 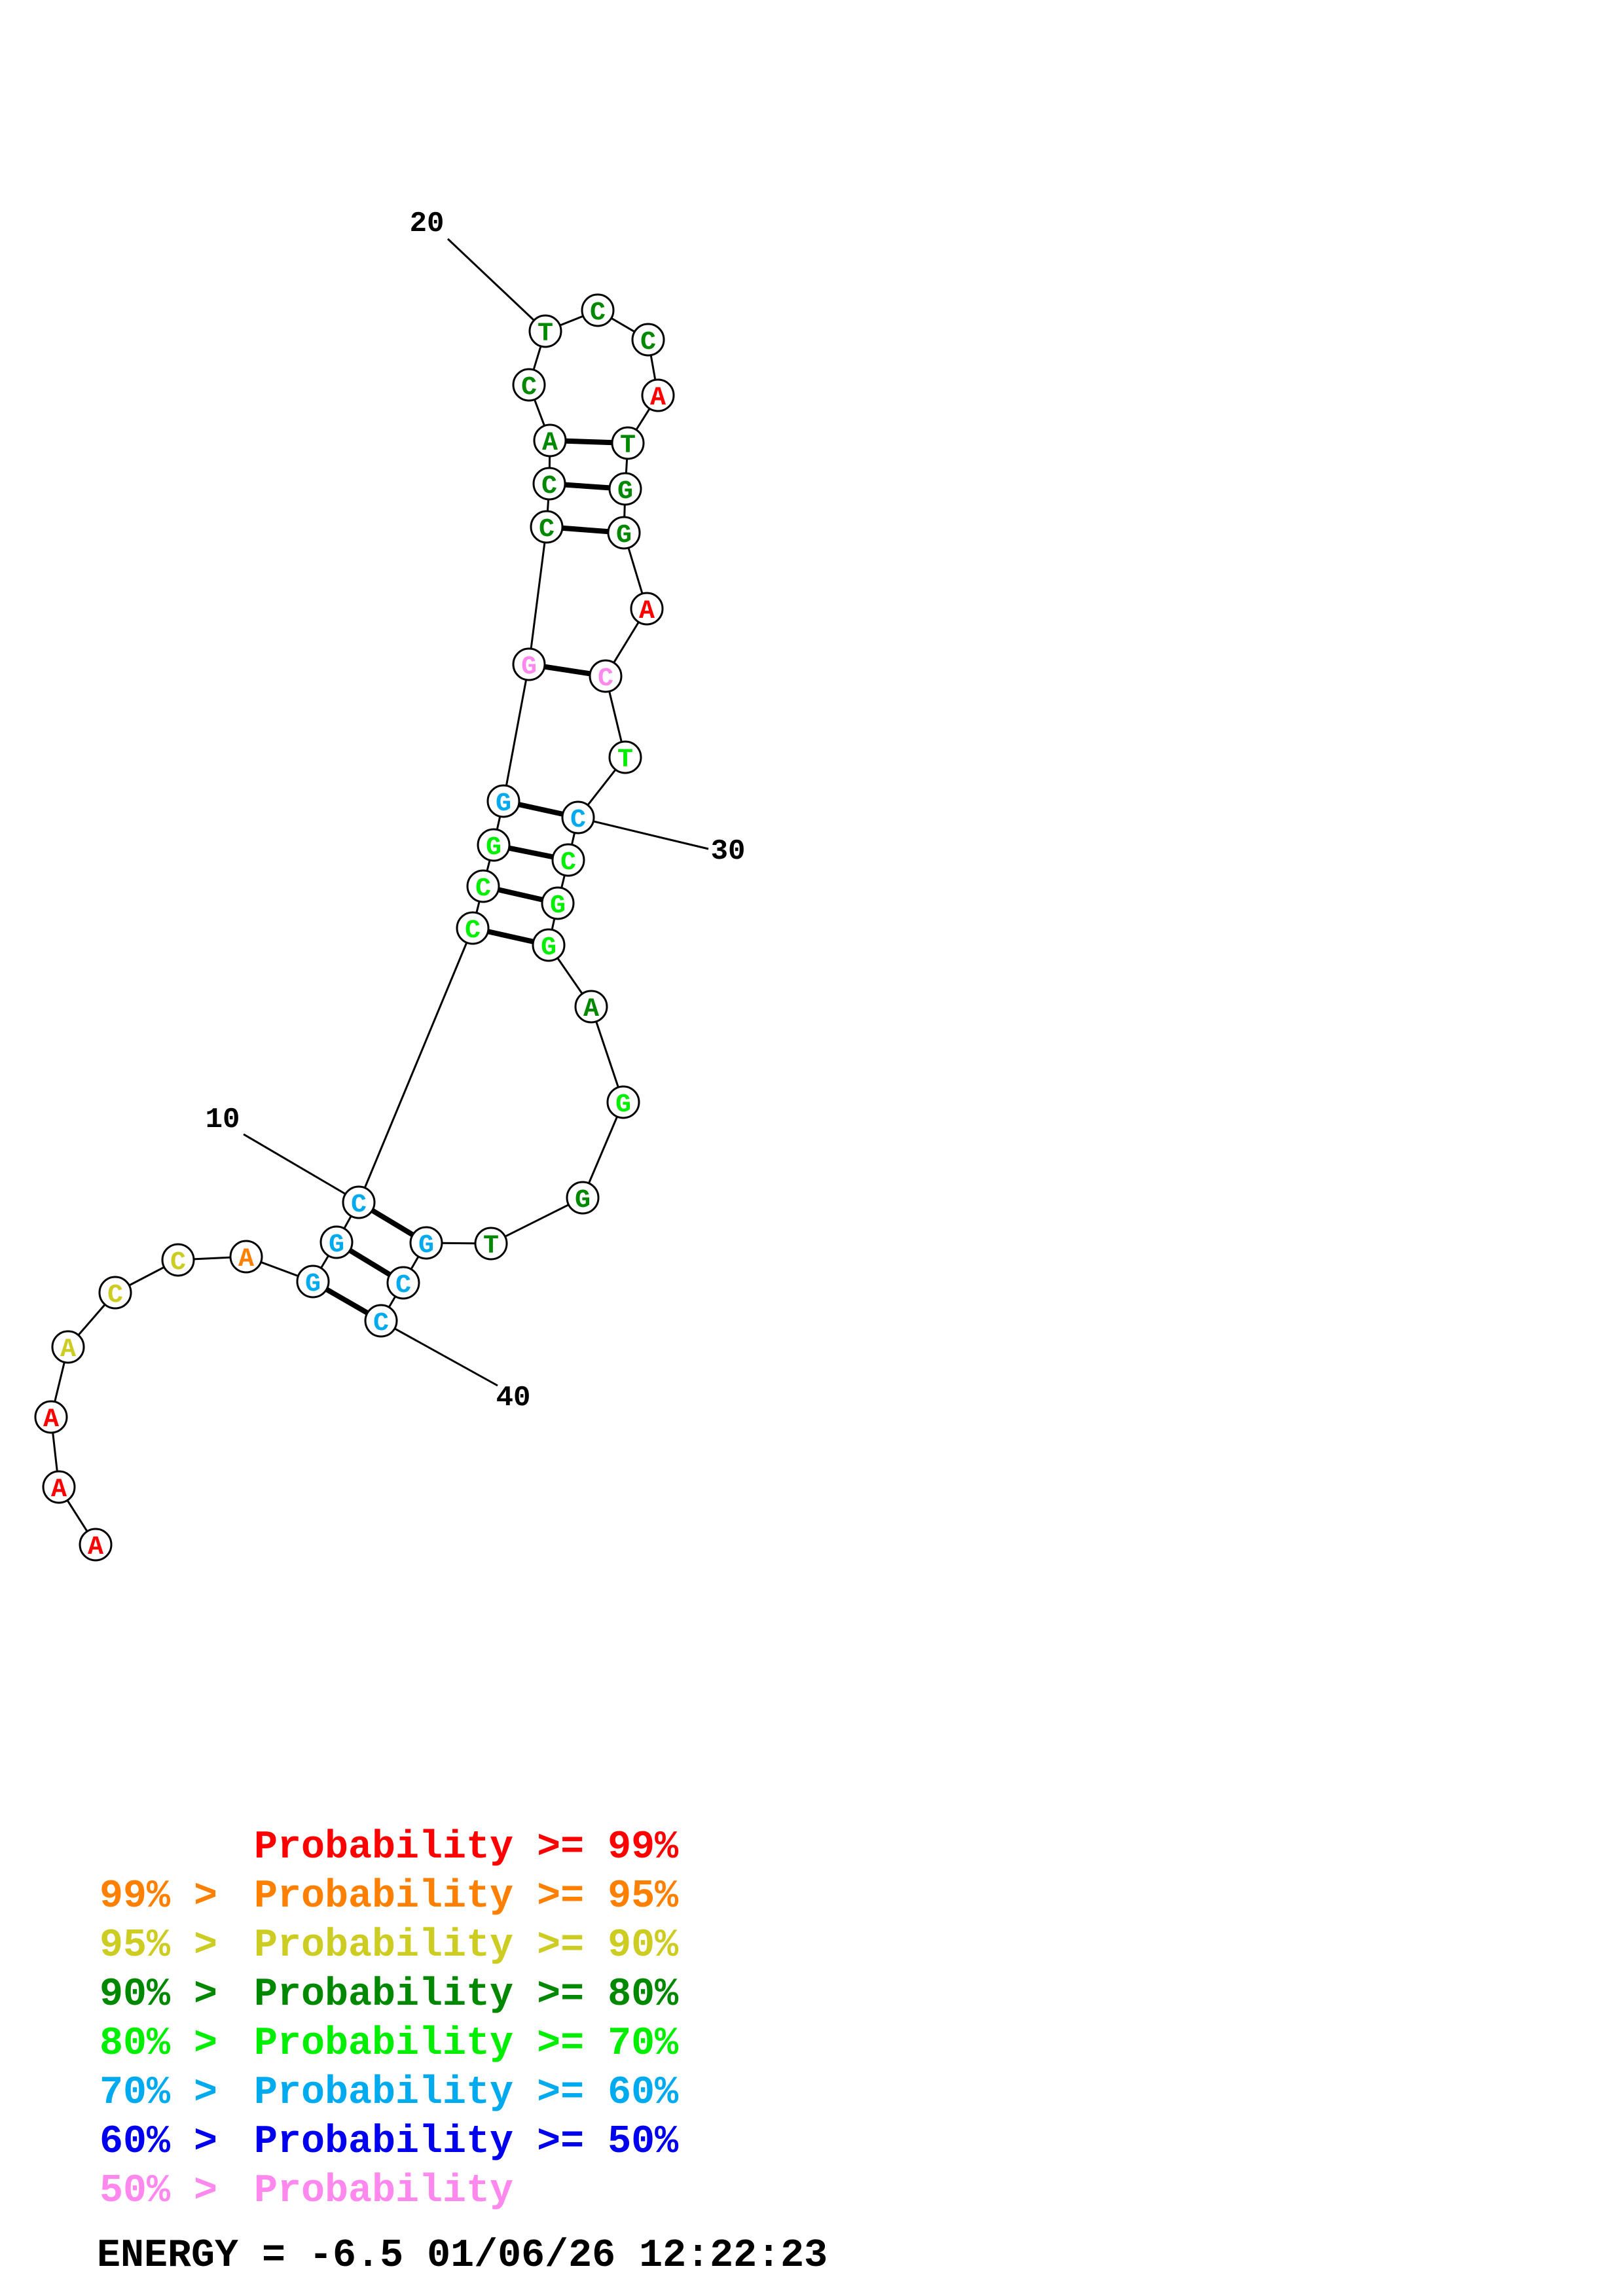 What do you see at coordinates (466, 1896) in the screenshot?
I see `legend-label: Probability >= 95%` at bounding box center [466, 1896].